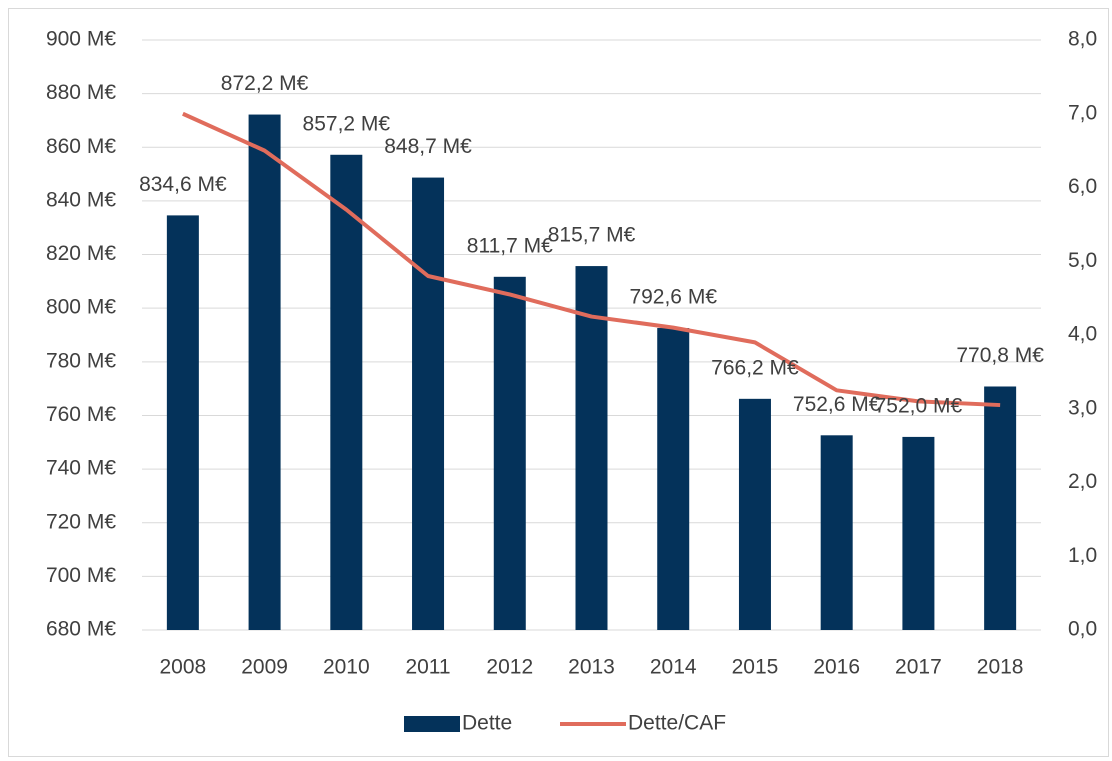 This screenshot has height=761, width=1112. What do you see at coordinates (81, 92) in the screenshot?
I see `y-tick-label: 880 M€` at bounding box center [81, 92].